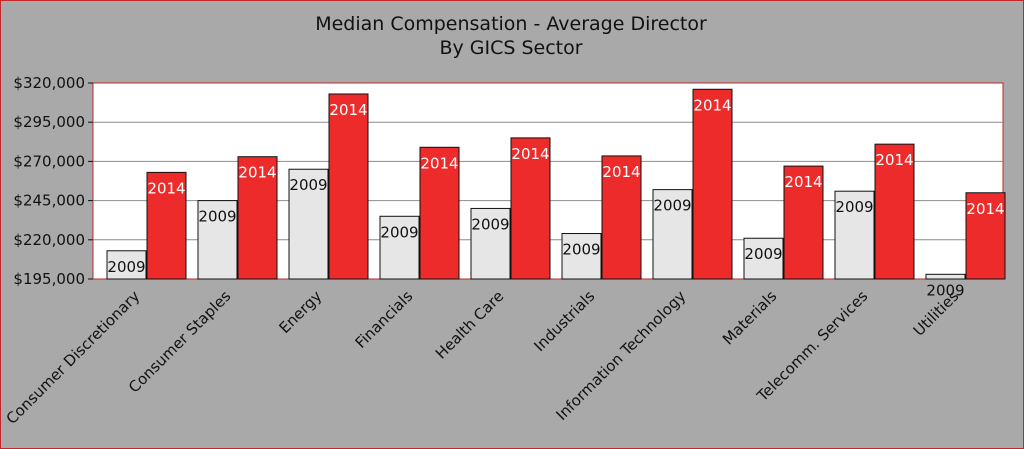 This screenshot has height=449, width=1024. Describe the element at coordinates (564, 321) in the screenshot. I see `category-label: Industrials` at that location.